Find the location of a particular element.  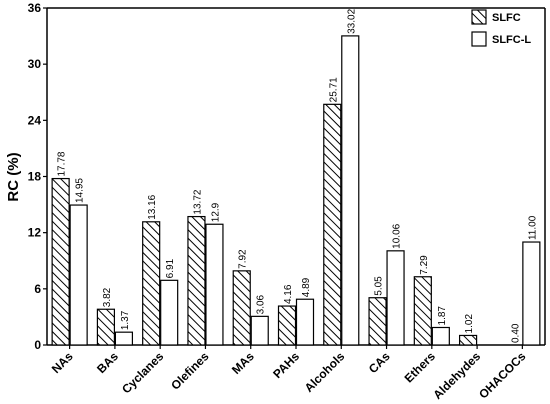

data-label-slfc-l-ethers: 1.87 is located at coordinates (442, 316).